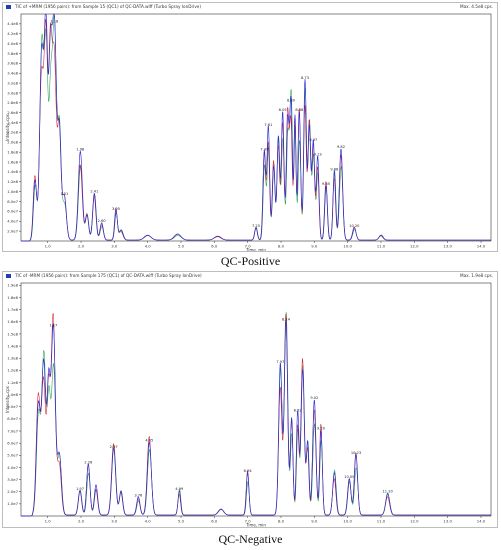  Describe the element at coordinates (248, 471) in the screenshot. I see `peak-label: 6.94` at that location.